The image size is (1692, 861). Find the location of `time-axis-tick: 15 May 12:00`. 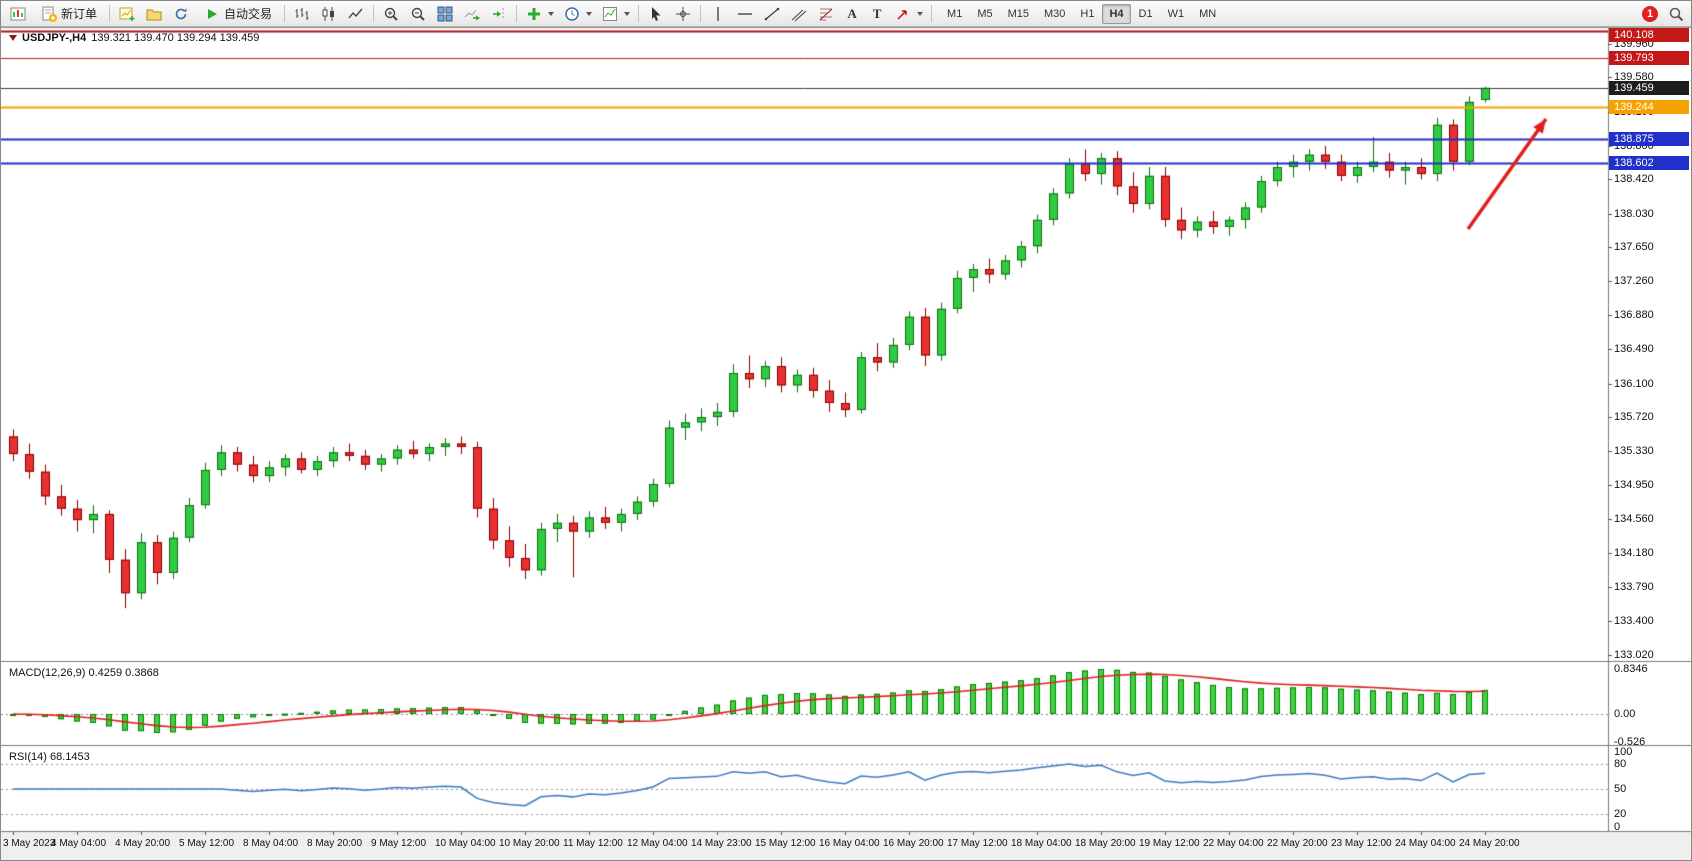

time-axis-tick: 15 May 12:00 is located at coordinates (785, 843).